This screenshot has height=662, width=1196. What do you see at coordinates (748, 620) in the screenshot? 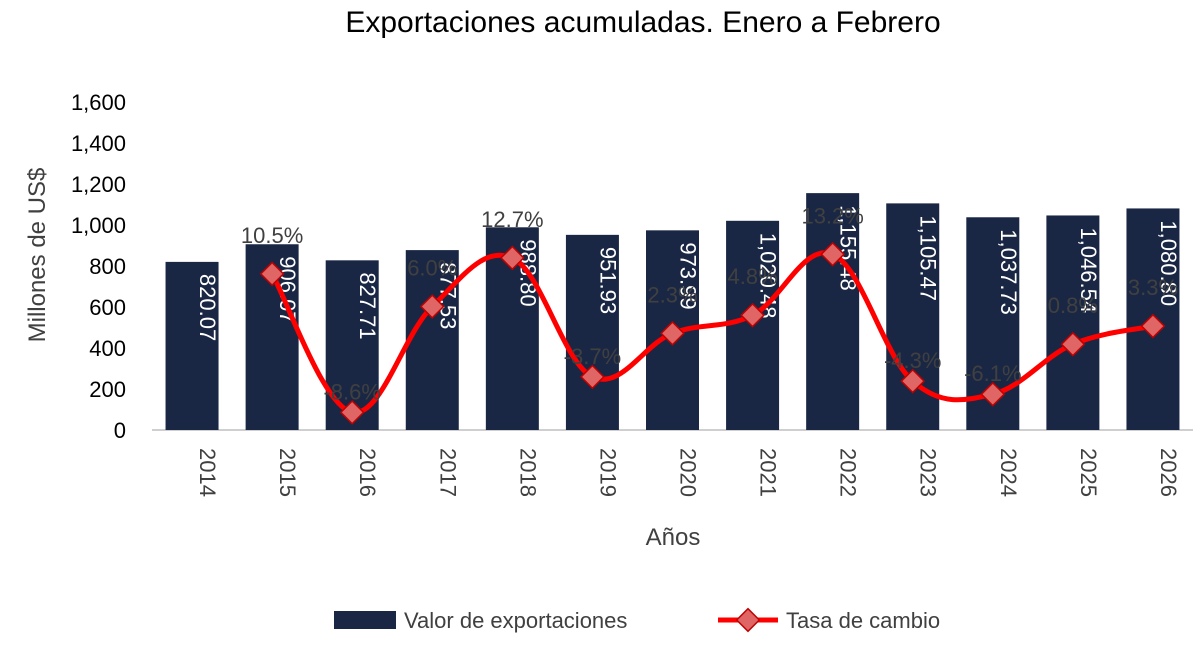
I see `legend-swatch-marker` at bounding box center [748, 620].